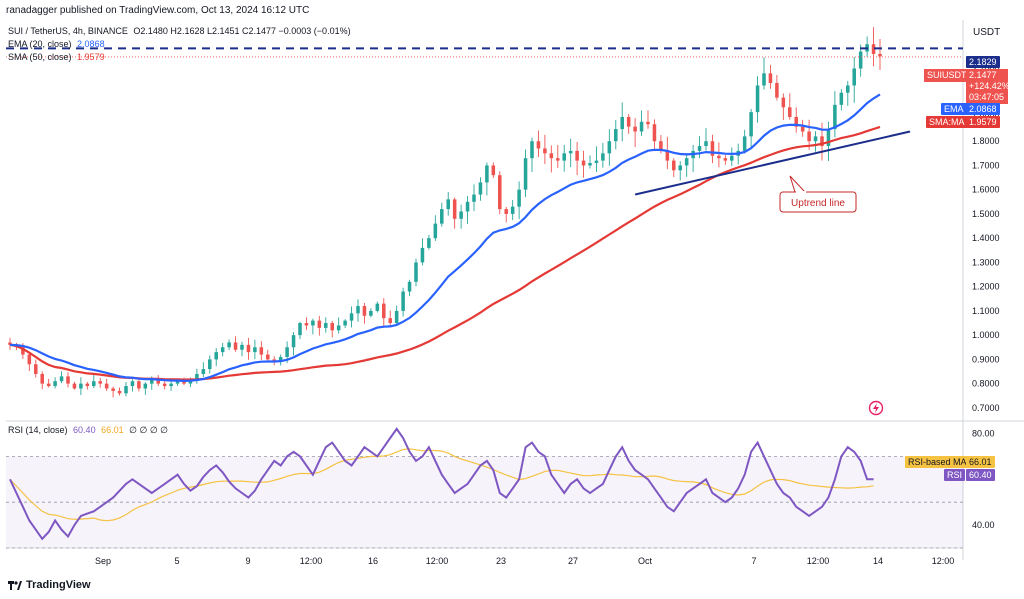 The image size is (1024, 599). What do you see at coordinates (986, 190) in the screenshot?
I see `price-tick-label: 1.6000` at bounding box center [986, 190].